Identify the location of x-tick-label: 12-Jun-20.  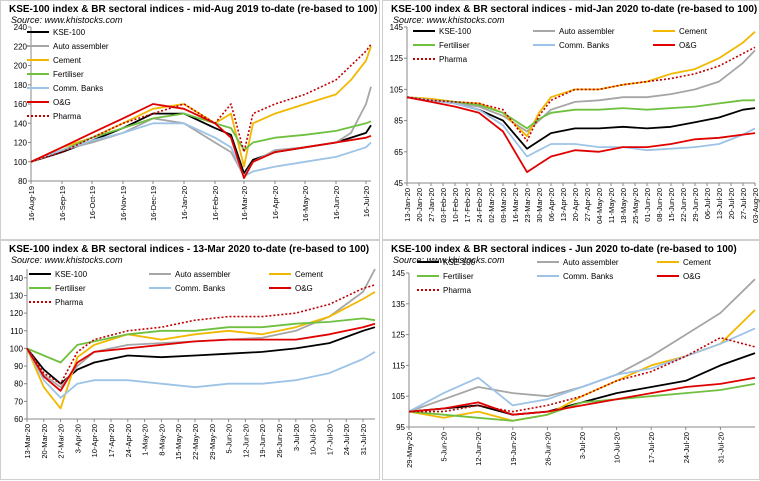
(478, 449).